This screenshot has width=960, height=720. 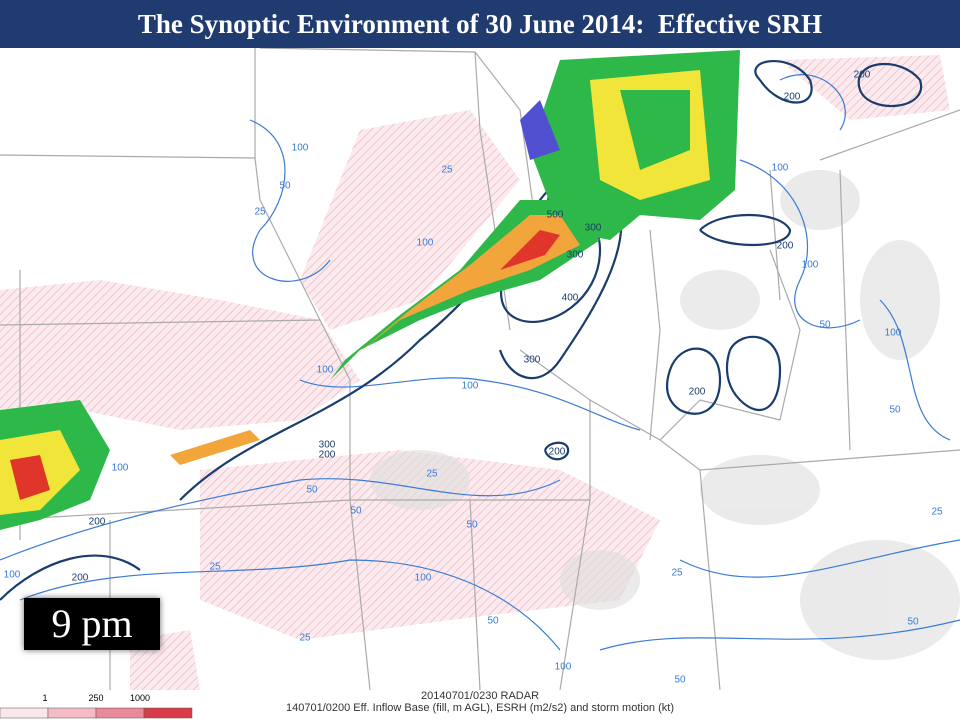 I want to click on contour-label: 500, so click(x=555, y=215).